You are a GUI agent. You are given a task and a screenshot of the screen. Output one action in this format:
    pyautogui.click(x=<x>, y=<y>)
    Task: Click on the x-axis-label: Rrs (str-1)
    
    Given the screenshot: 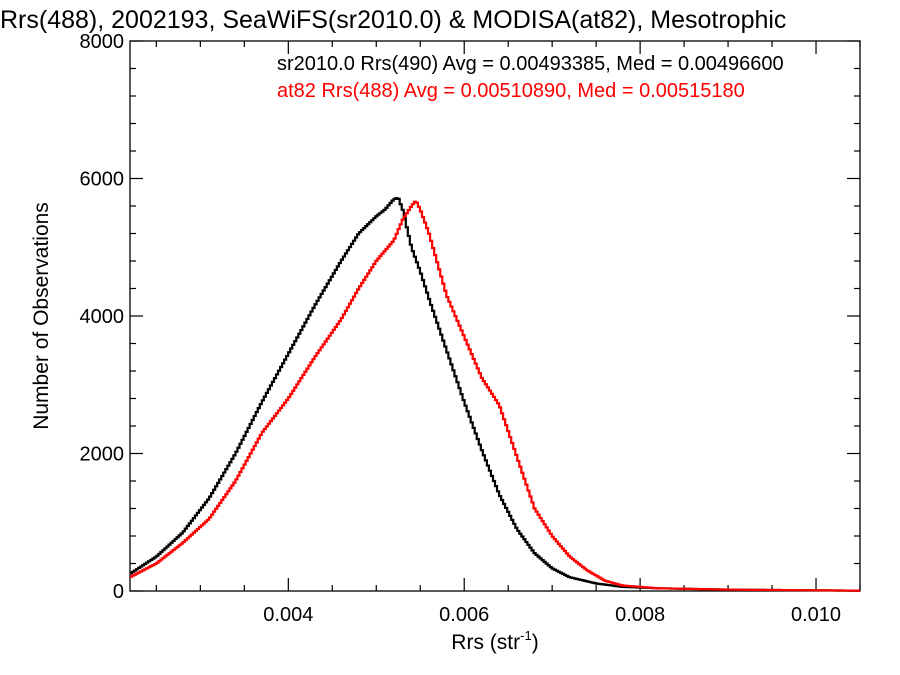 What is the action you would take?
    pyautogui.click(x=494, y=641)
    